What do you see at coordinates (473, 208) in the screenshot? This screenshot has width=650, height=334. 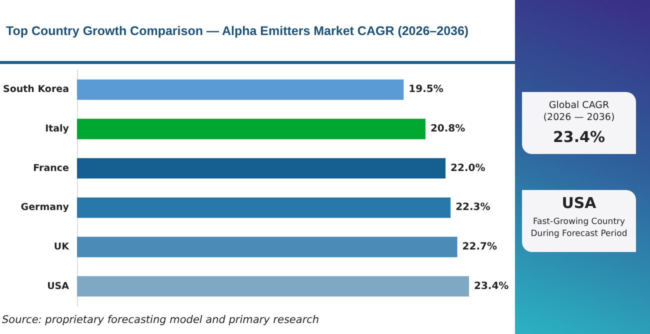 I see `data-label: 22.3%` at bounding box center [473, 208].